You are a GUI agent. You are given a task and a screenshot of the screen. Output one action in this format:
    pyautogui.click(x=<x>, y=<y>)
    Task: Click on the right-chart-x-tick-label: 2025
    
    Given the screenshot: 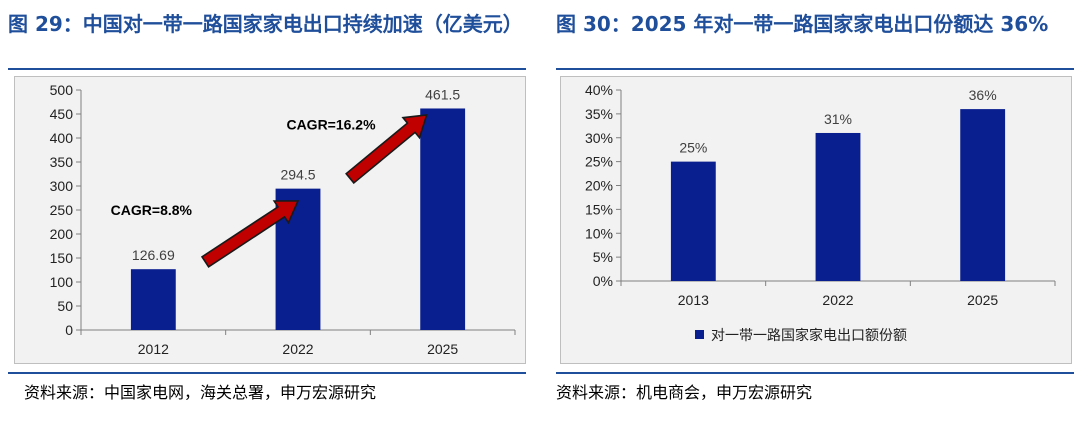 What is the action you would take?
    pyautogui.click(x=982, y=300)
    